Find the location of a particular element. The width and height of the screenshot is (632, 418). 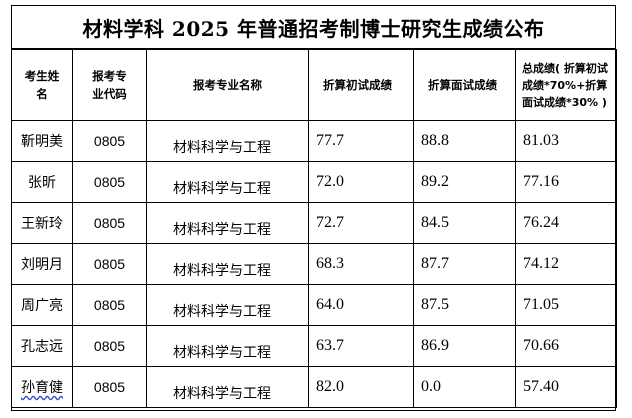

written-score: 72.7 is located at coordinates (361, 223).